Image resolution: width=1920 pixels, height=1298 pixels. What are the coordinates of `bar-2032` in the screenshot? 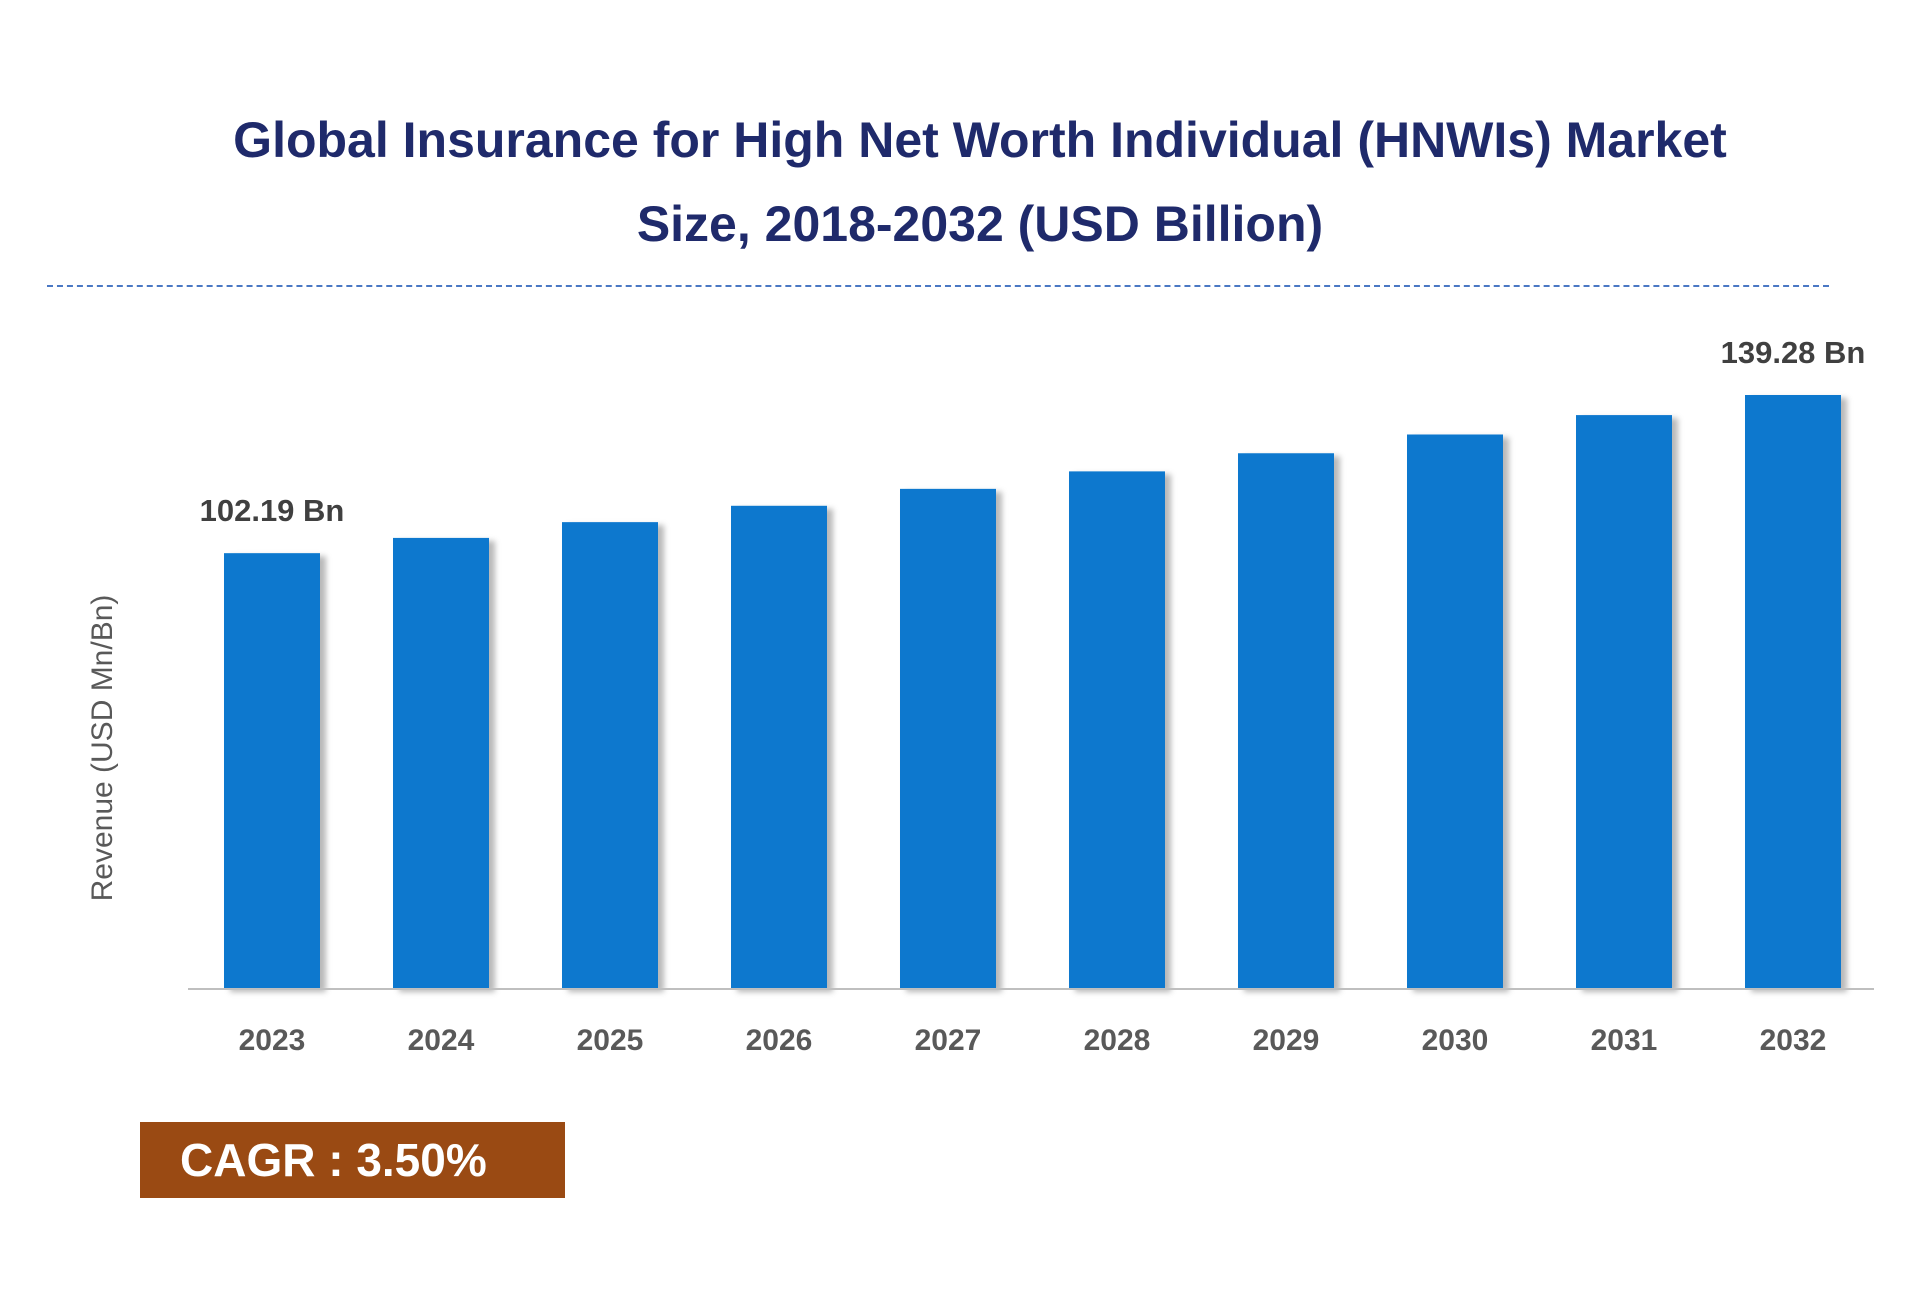 It's located at (1793, 692).